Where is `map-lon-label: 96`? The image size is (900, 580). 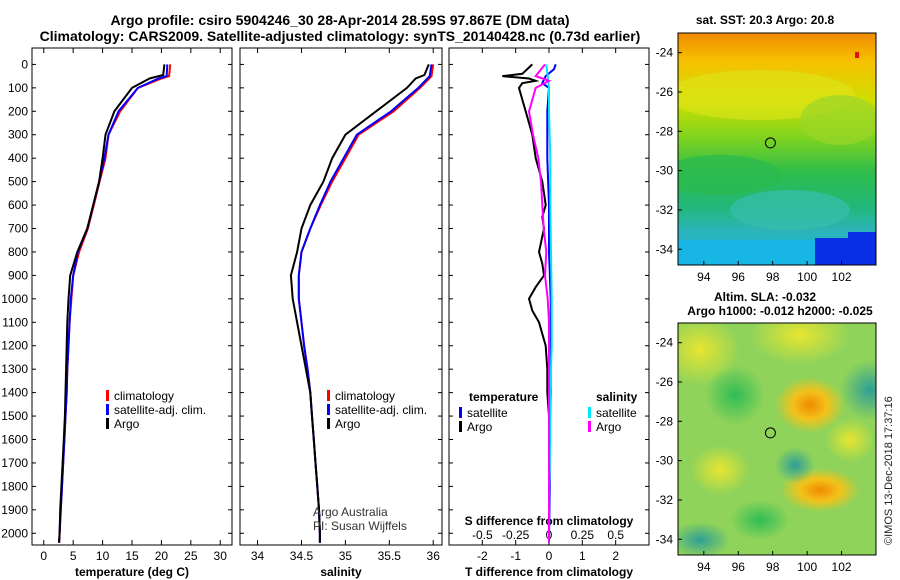
map-lon-label: 96 is located at coordinates (739, 277).